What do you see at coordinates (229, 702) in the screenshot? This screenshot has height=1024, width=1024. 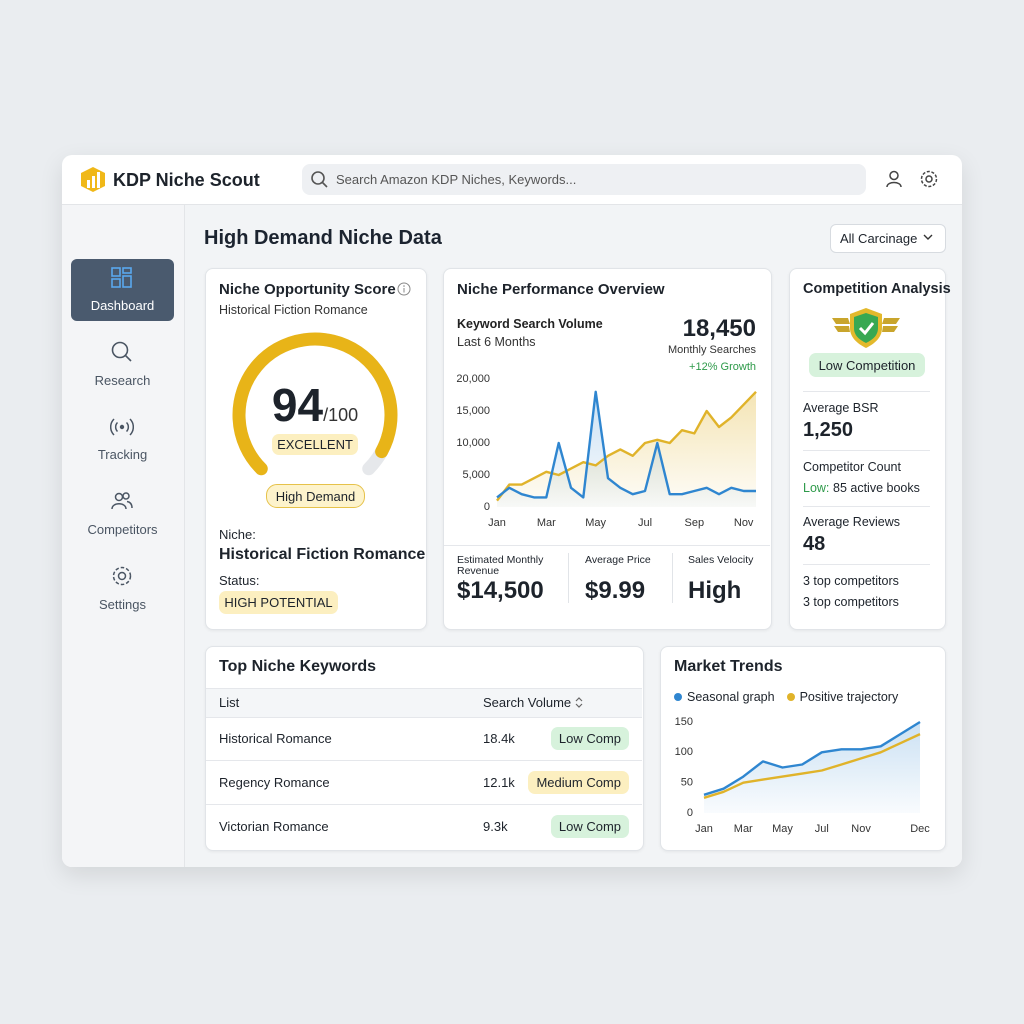 I see `column-header: List` at bounding box center [229, 702].